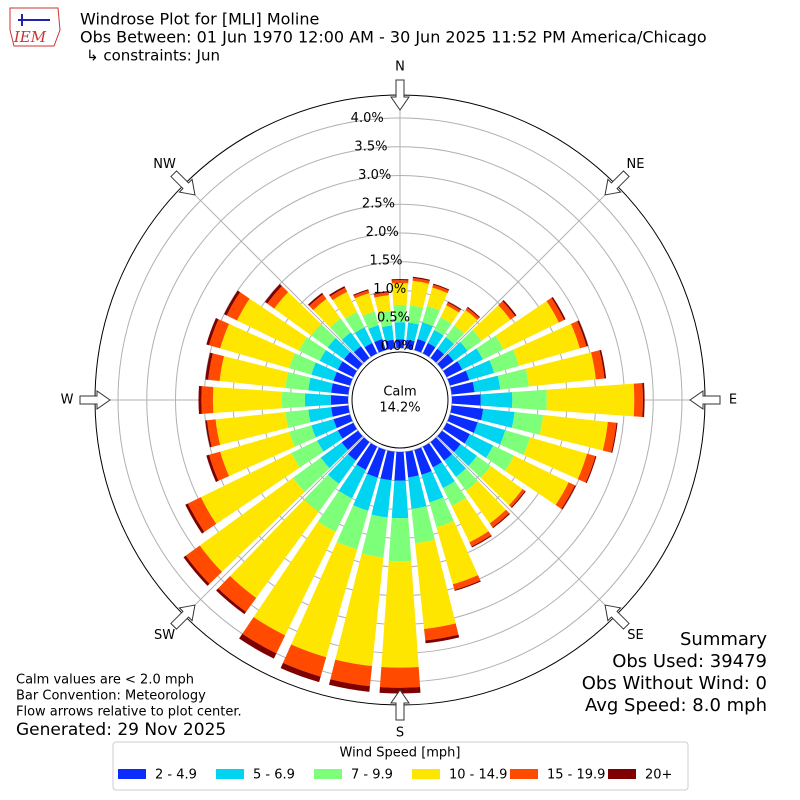 This screenshot has height=800, width=800. I want to click on calm-circle, so click(400, 400).